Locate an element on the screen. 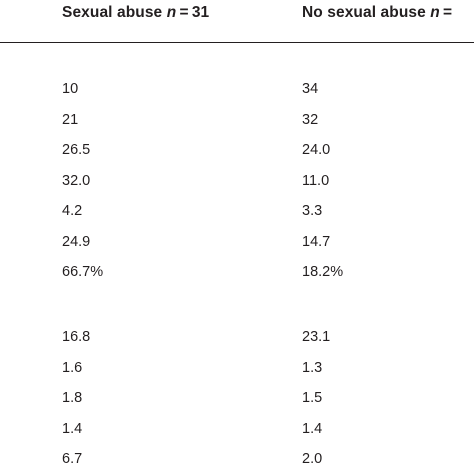 This screenshot has width=474, height=474. cell-no-sexual-abuse: 23.1 is located at coordinates (316, 337).